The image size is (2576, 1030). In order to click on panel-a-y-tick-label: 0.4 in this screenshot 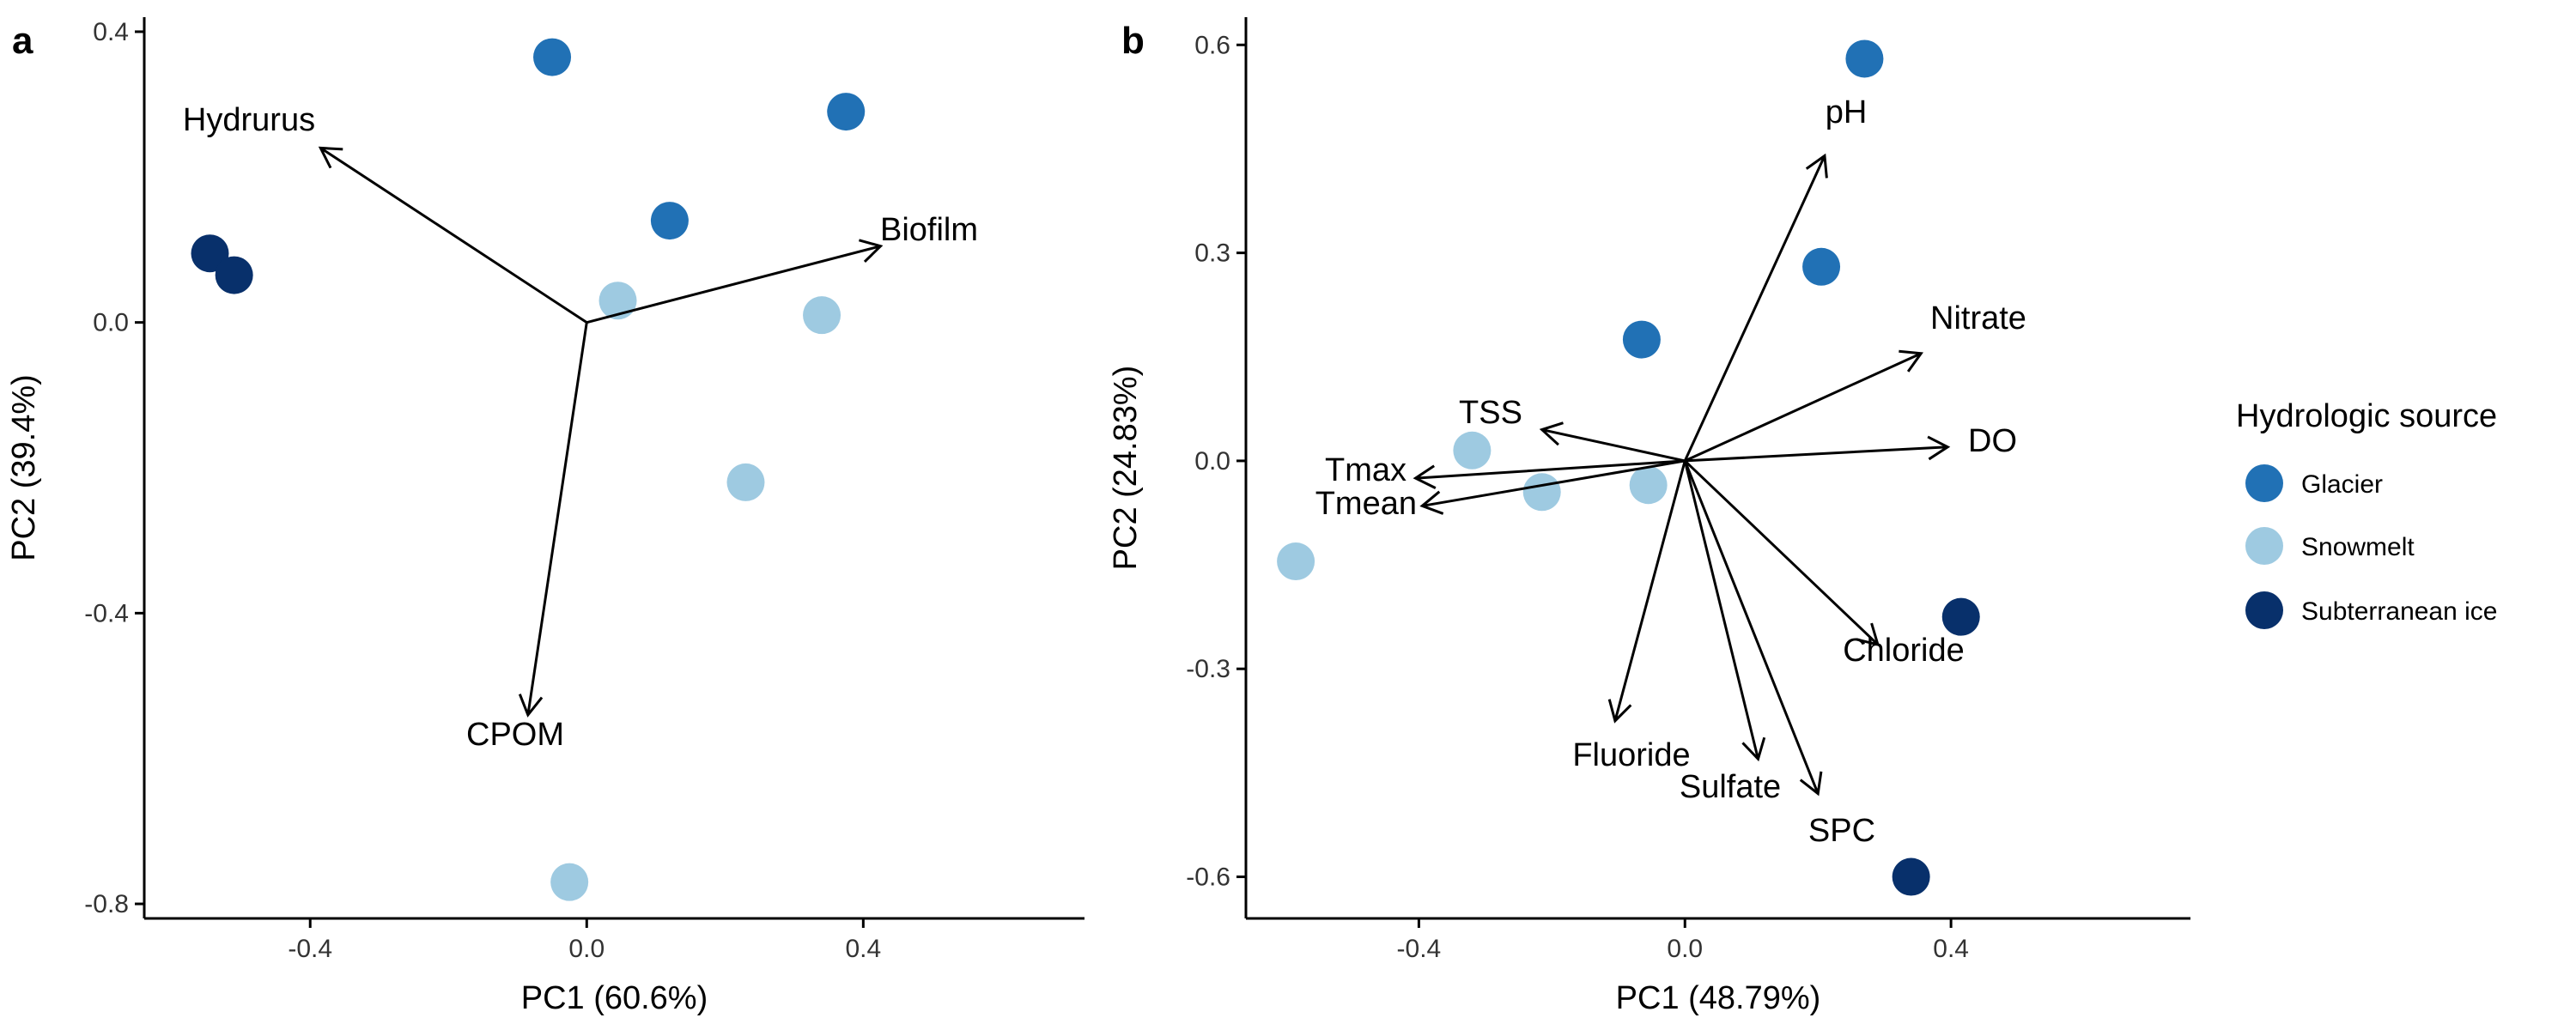, I will do `click(111, 32)`.